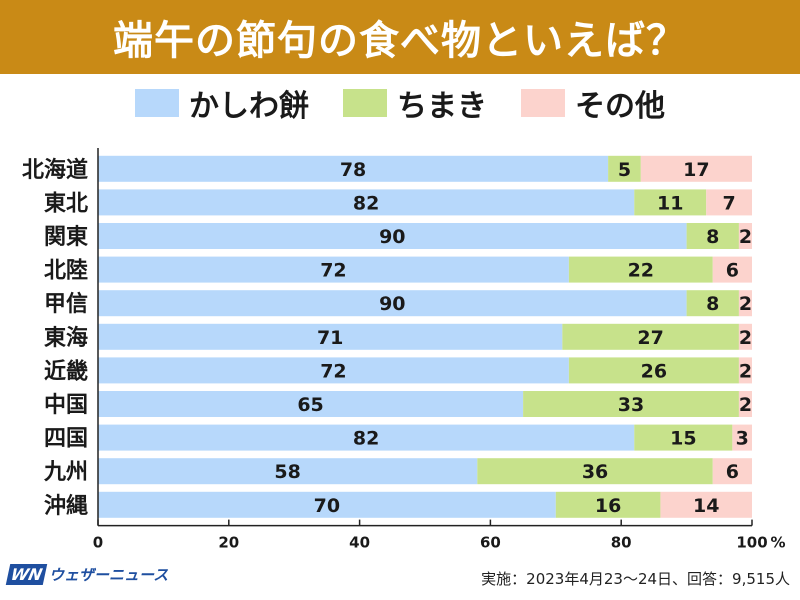  Describe the element at coordinates (543, 103) in the screenshot. I see `legend-swatch-other` at that location.